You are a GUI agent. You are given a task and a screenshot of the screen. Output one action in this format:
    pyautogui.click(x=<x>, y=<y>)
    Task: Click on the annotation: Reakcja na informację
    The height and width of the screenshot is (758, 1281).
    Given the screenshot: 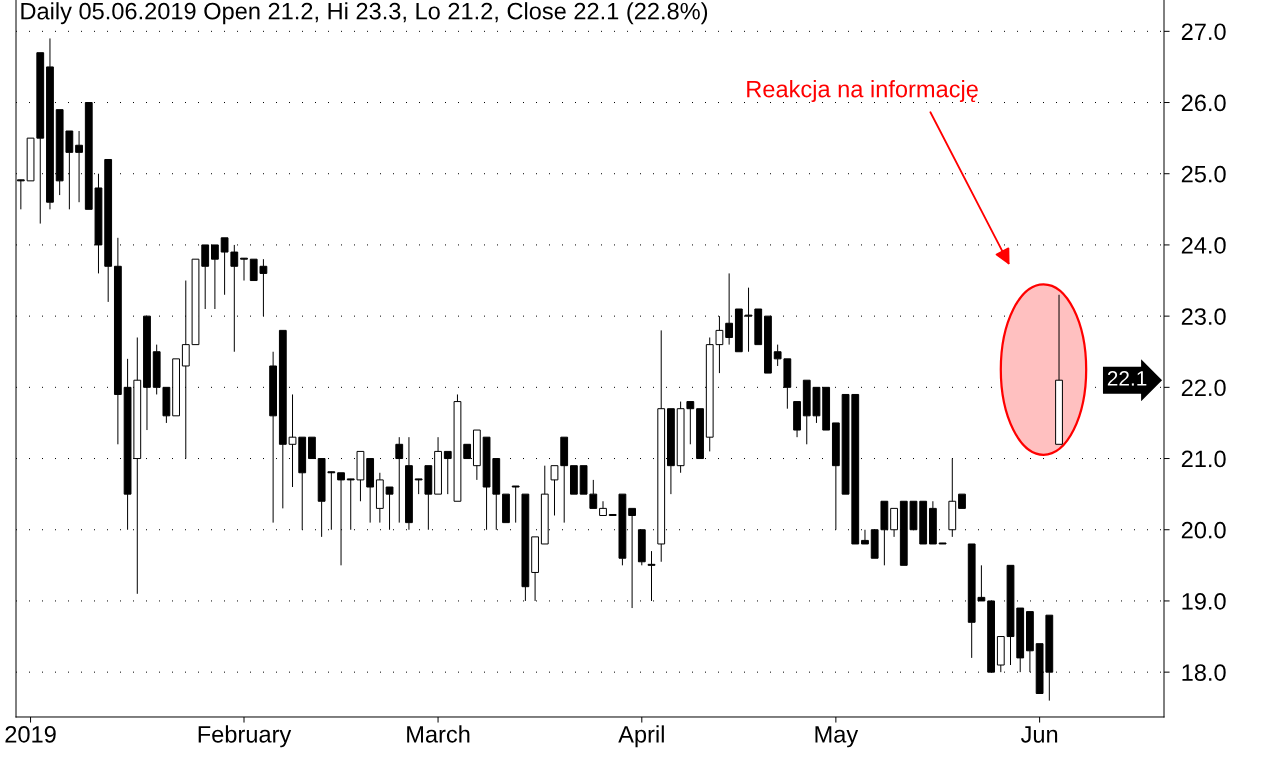 What is the action you would take?
    pyautogui.click(x=862, y=91)
    